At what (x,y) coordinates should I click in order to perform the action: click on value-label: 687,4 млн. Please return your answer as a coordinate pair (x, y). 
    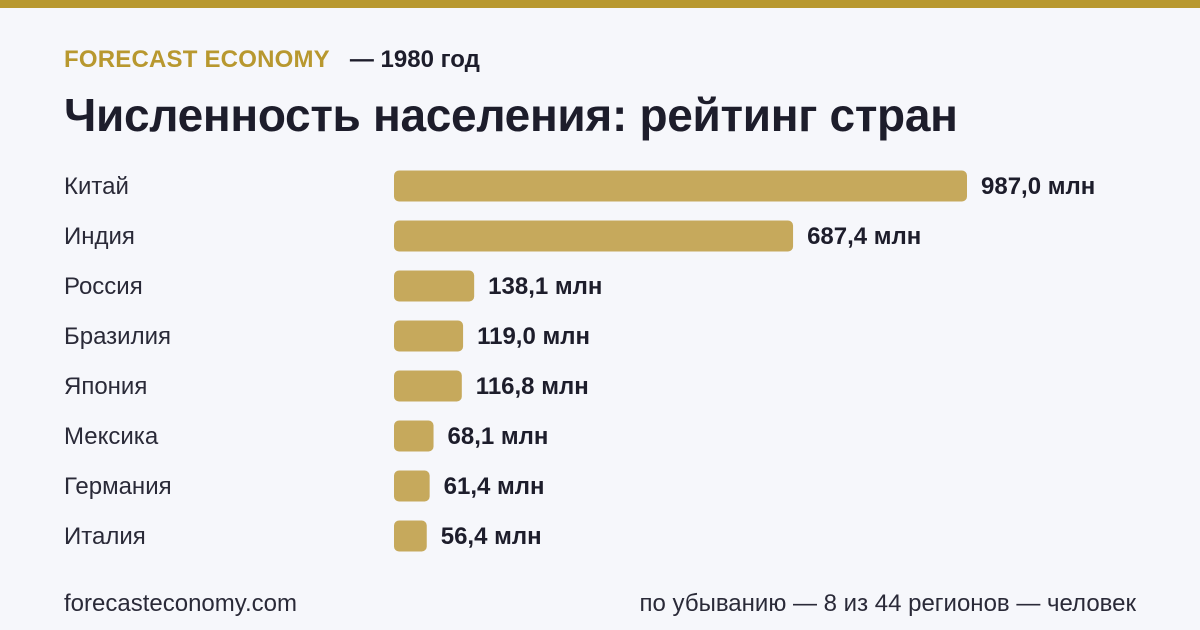
    Looking at the image, I should click on (864, 236).